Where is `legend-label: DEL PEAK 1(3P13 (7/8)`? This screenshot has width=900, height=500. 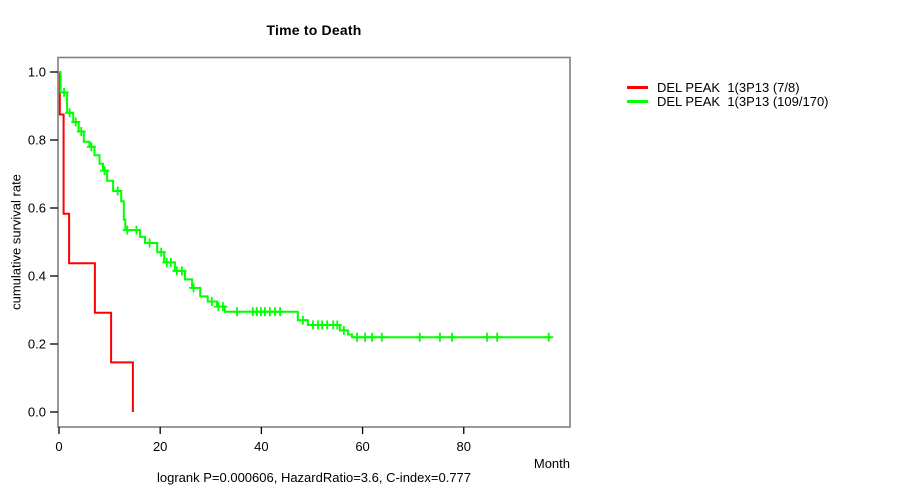
legend-label: DEL PEAK 1(3P13 (7/8) is located at coordinates (728, 87).